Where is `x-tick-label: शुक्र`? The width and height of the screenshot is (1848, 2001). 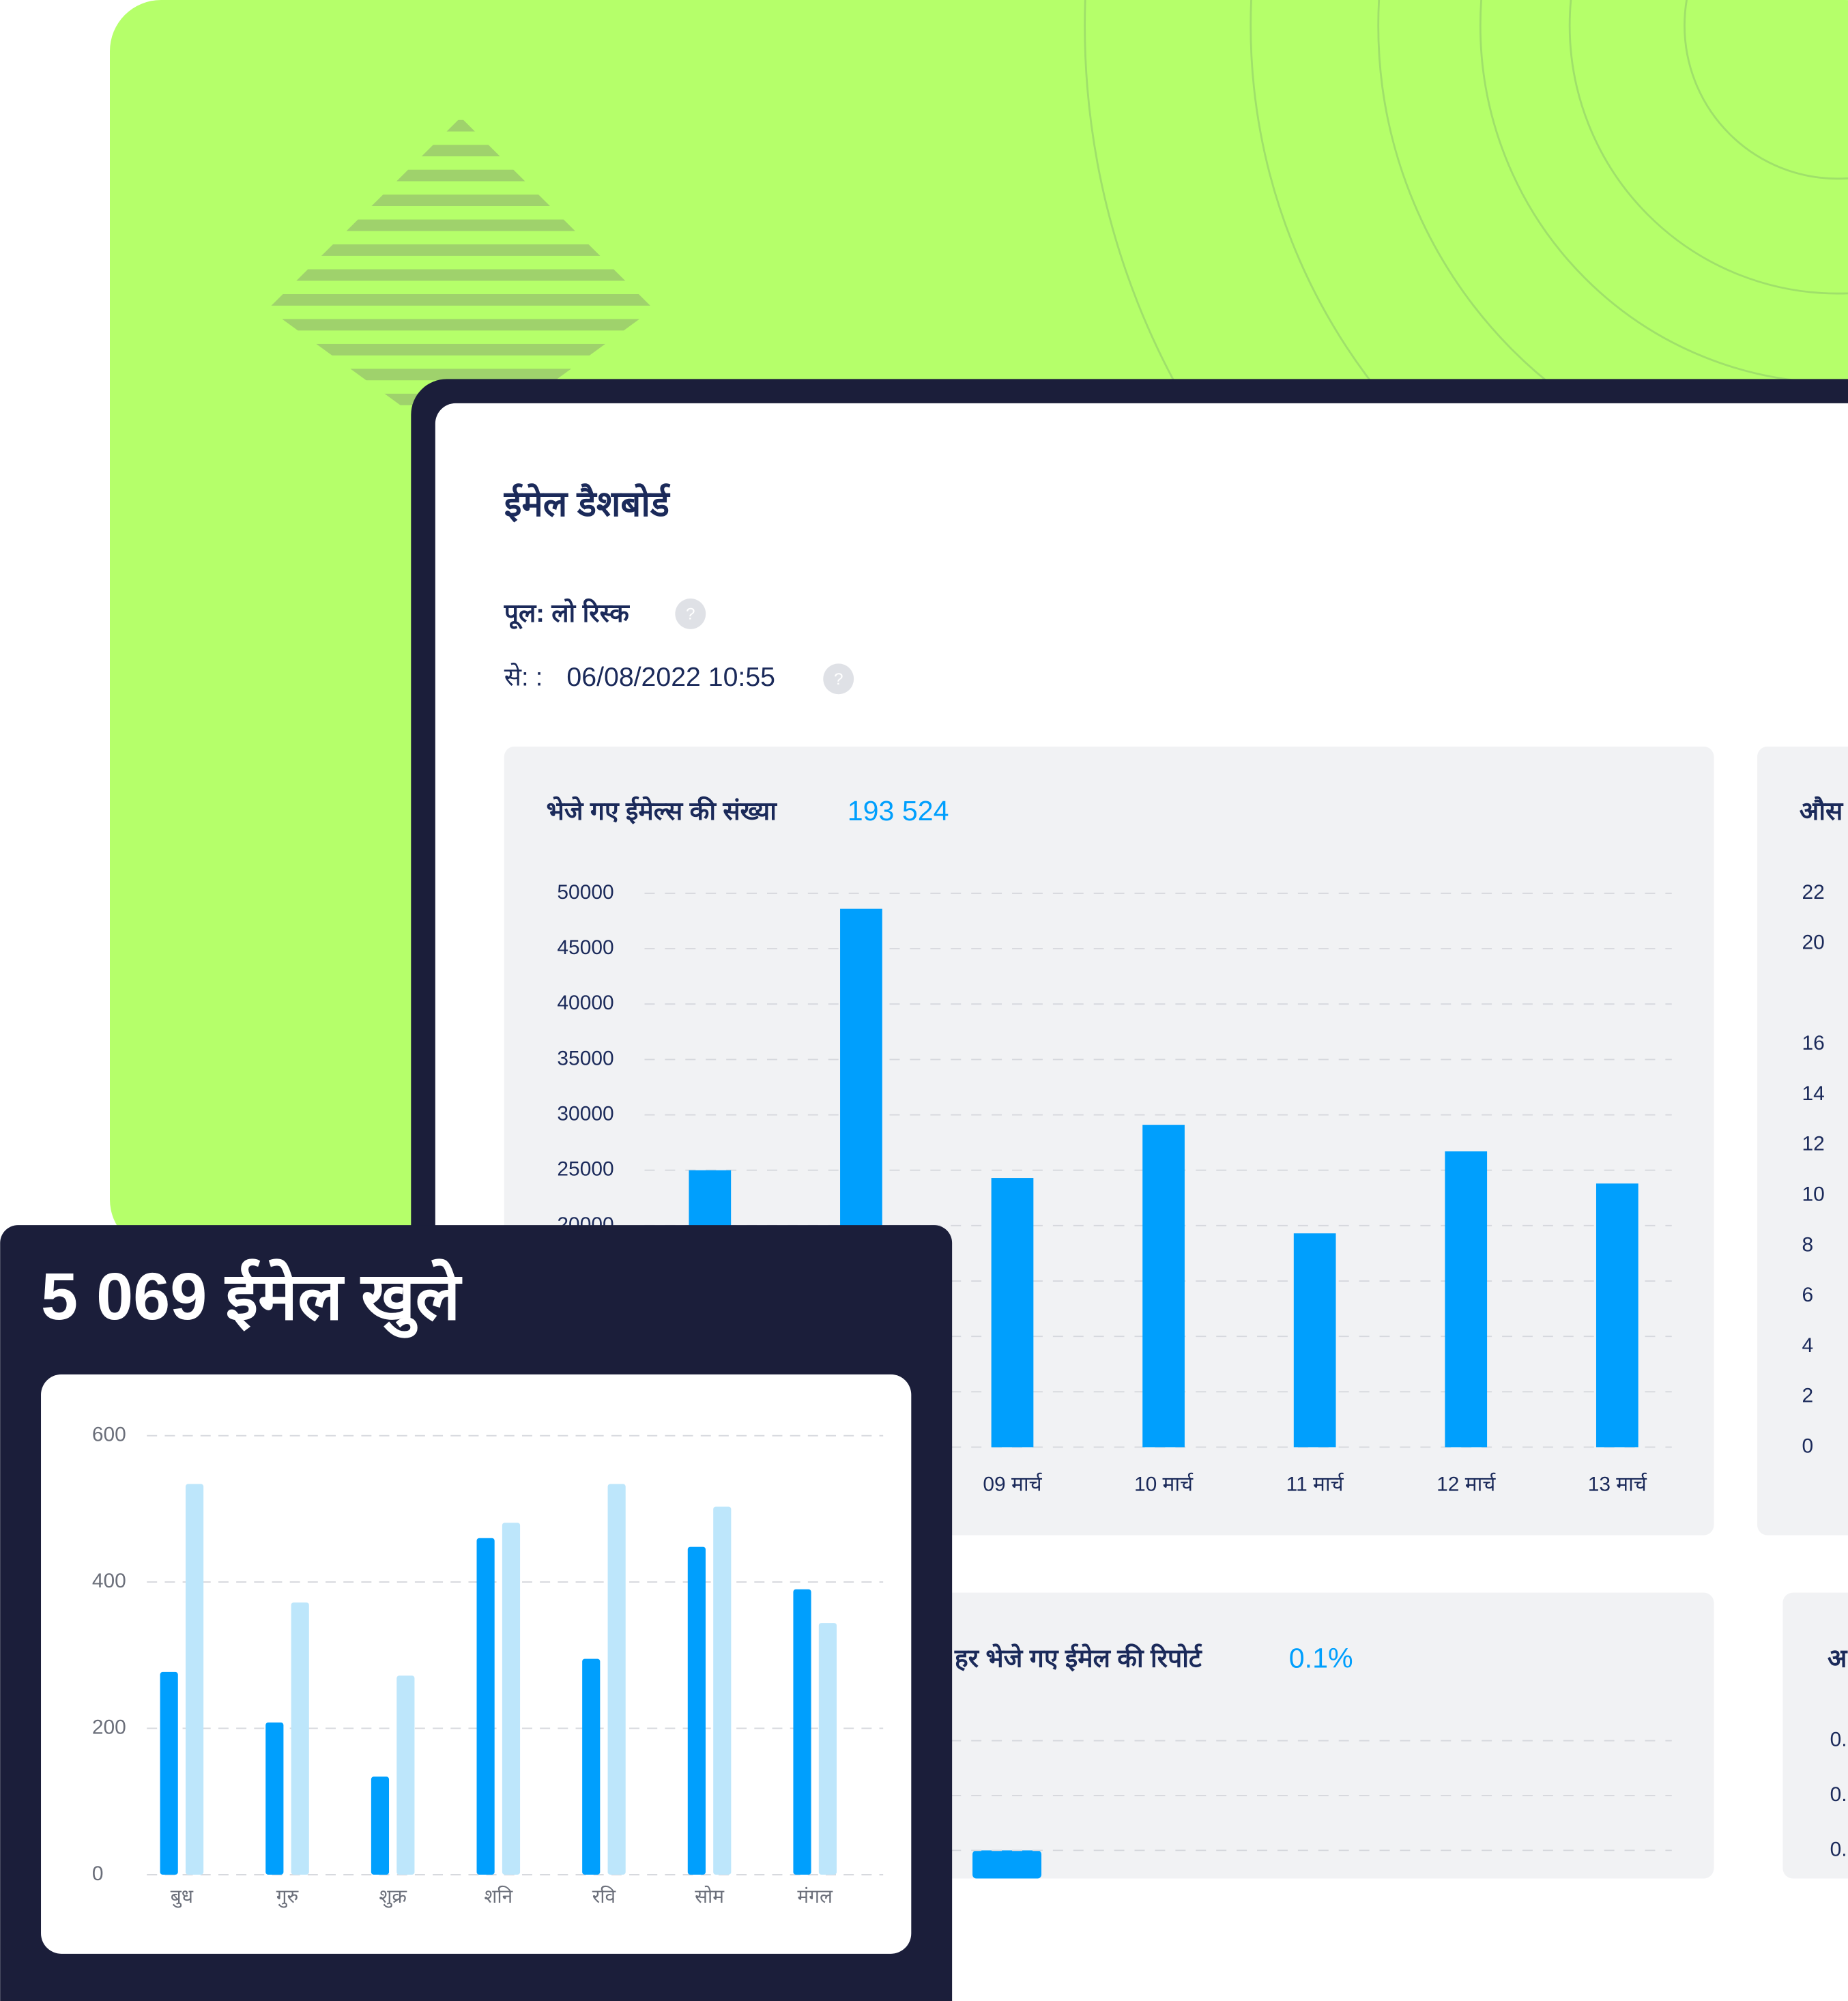
x-tick-label: शुक्र is located at coordinates (393, 1897).